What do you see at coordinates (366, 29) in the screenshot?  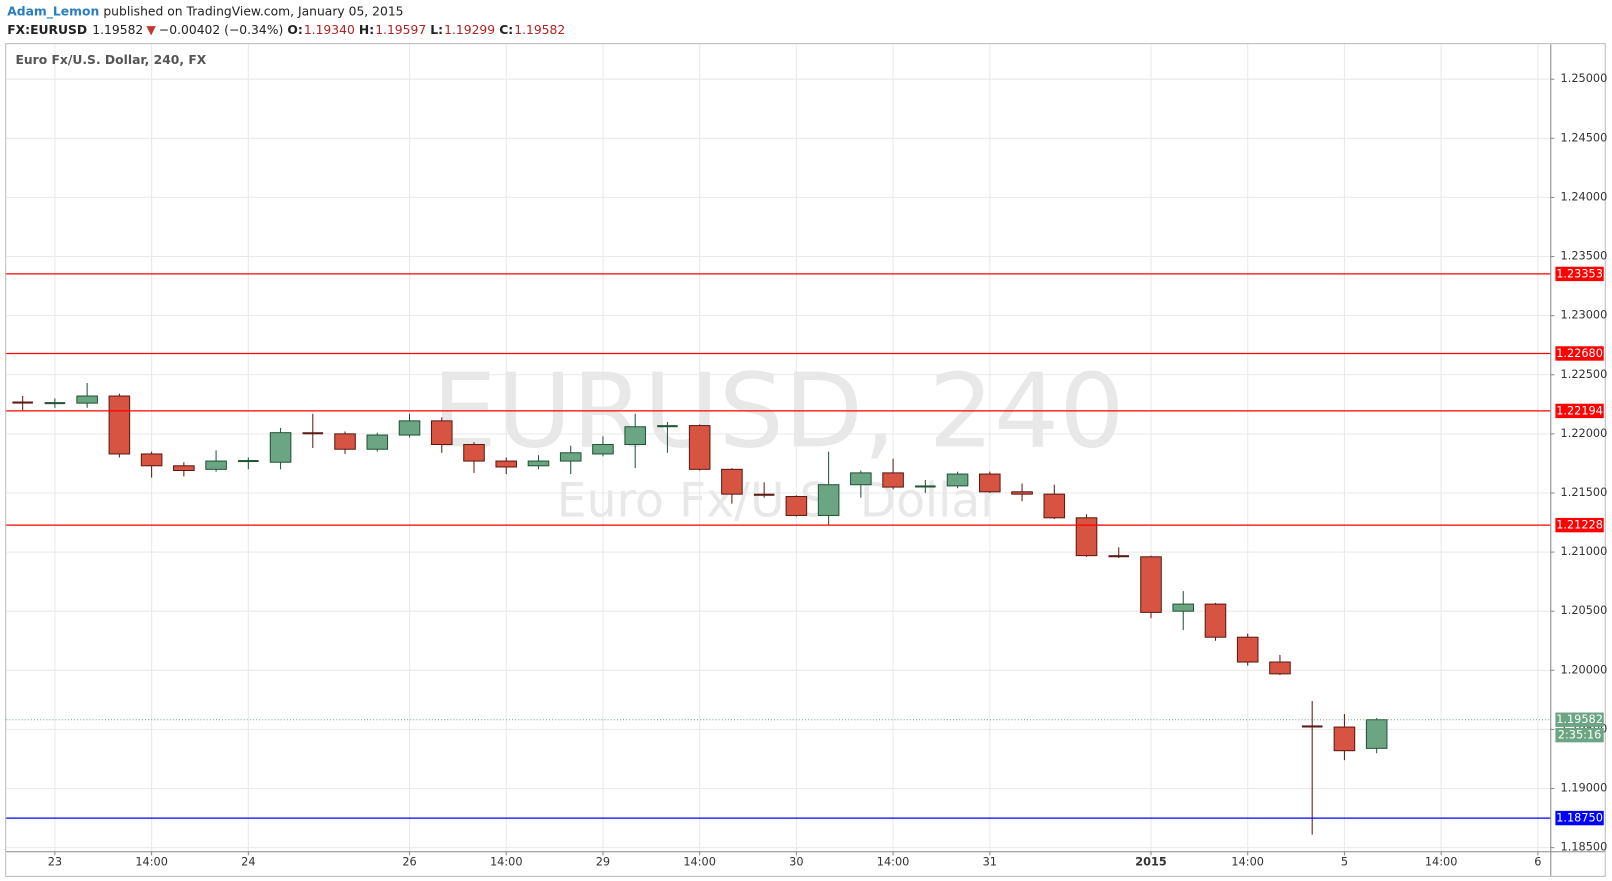 I see `header-h-label: H:` at bounding box center [366, 29].